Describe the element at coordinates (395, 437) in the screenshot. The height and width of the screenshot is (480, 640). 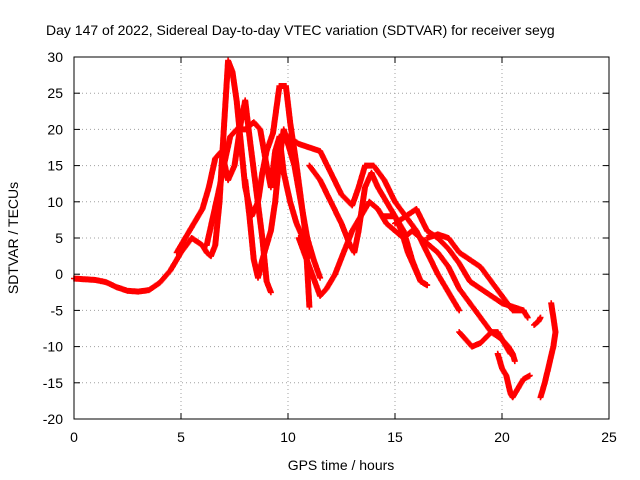
I see `x-tick-label: 15` at that location.